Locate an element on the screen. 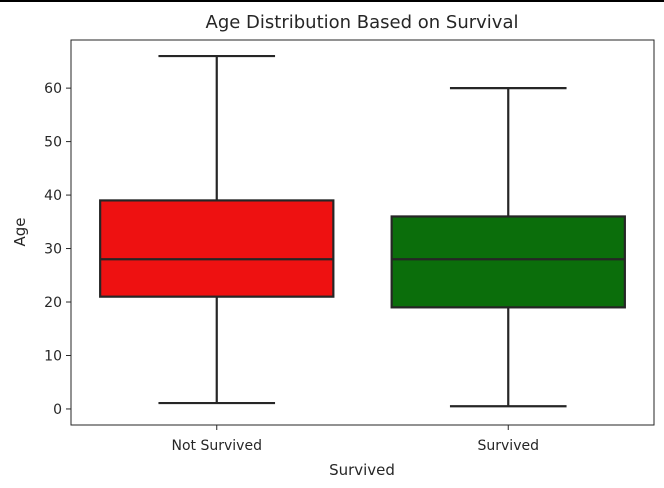  x-axis-label: Survived is located at coordinates (362, 470).